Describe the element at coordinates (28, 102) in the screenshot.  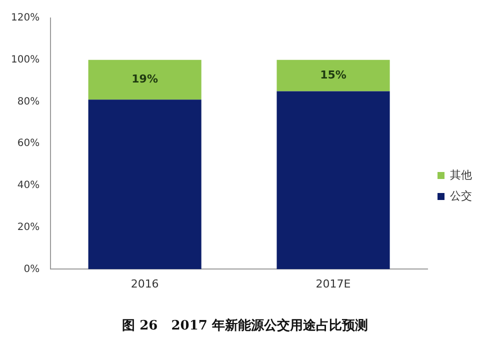
I see `y-tick-label: 80%` at that location.